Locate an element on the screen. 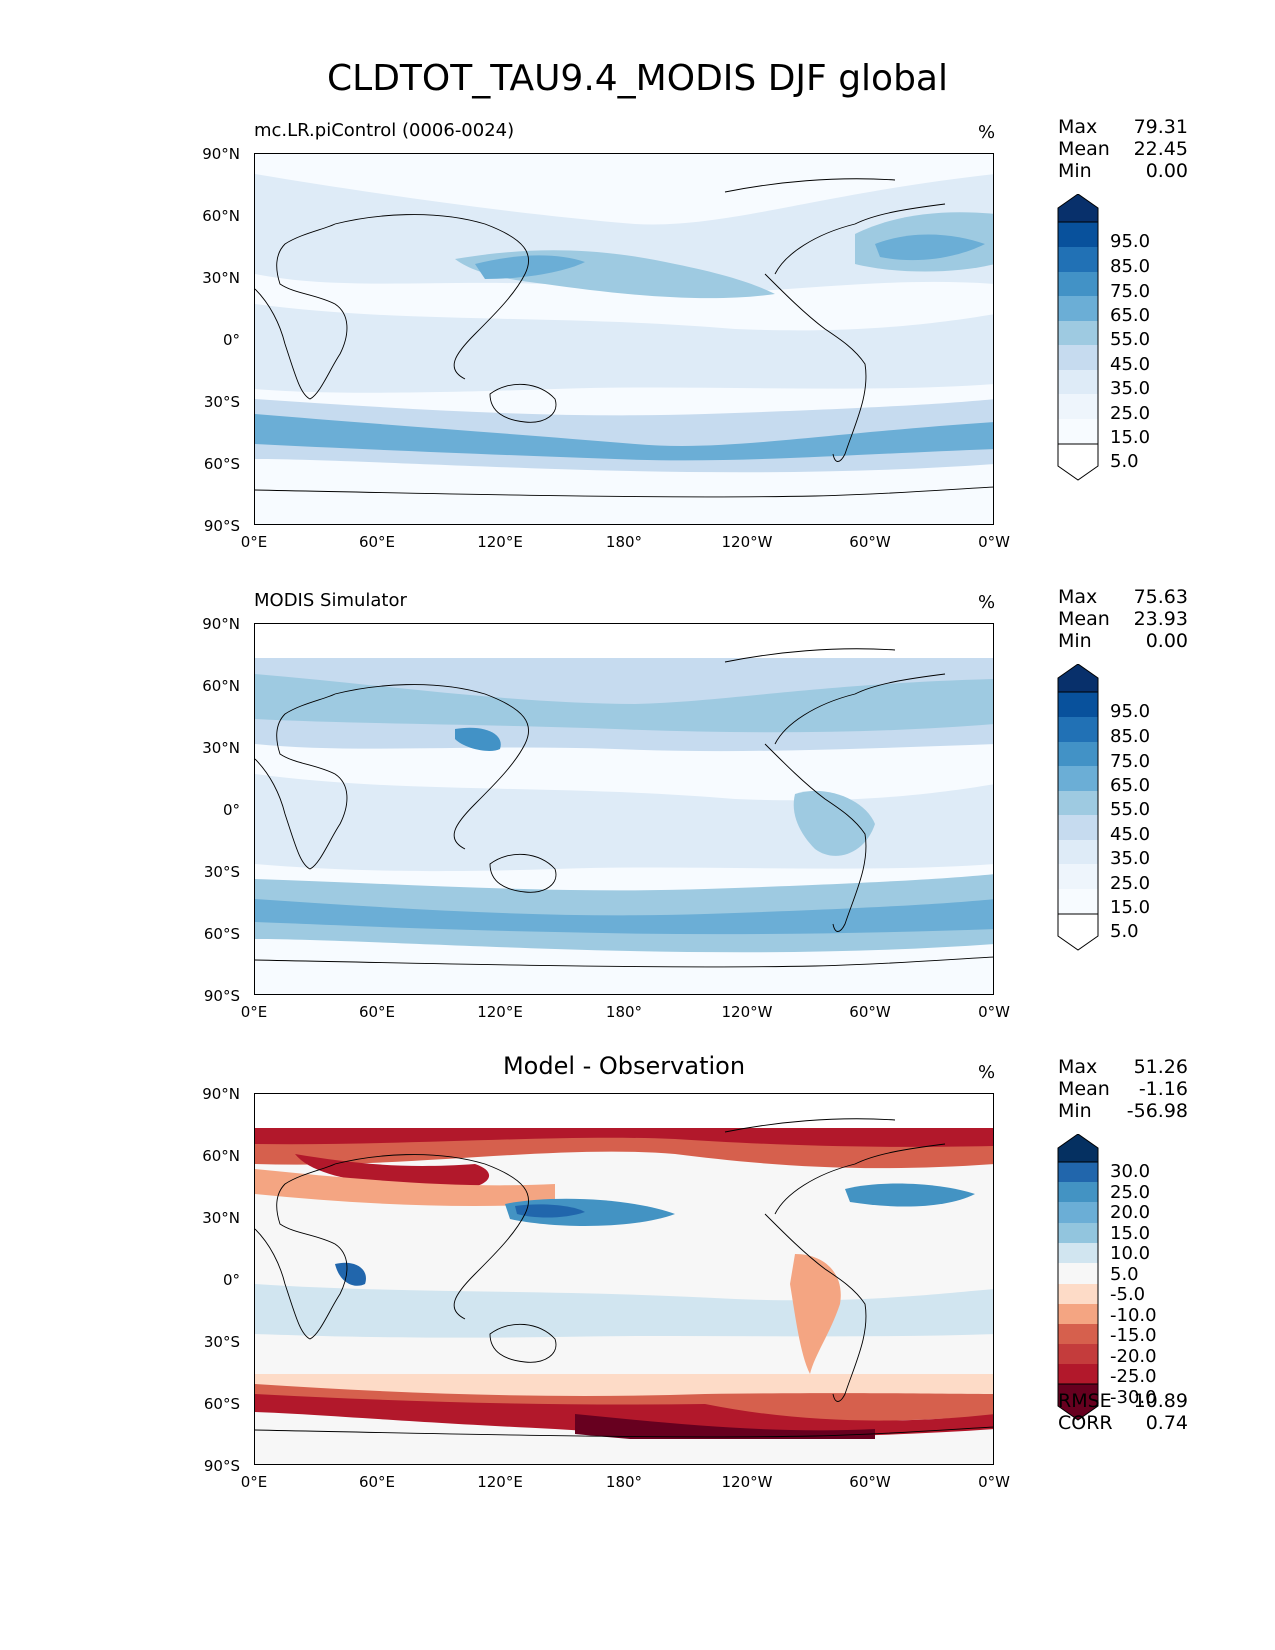 Image resolution: width=1275 pixels, height=1650 pixels. field-band-north-mid is located at coordinates (624, 703).